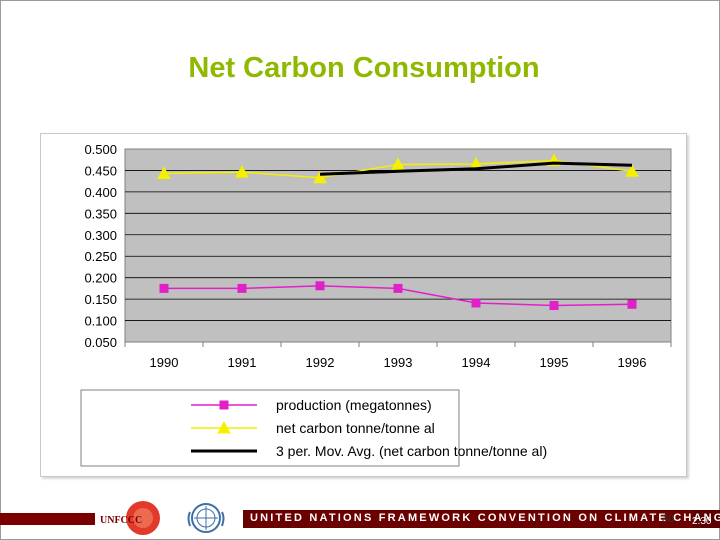 The height and width of the screenshot is (540, 720). Describe the element at coordinates (270, 428) in the screenshot. I see `legend-box` at that location.